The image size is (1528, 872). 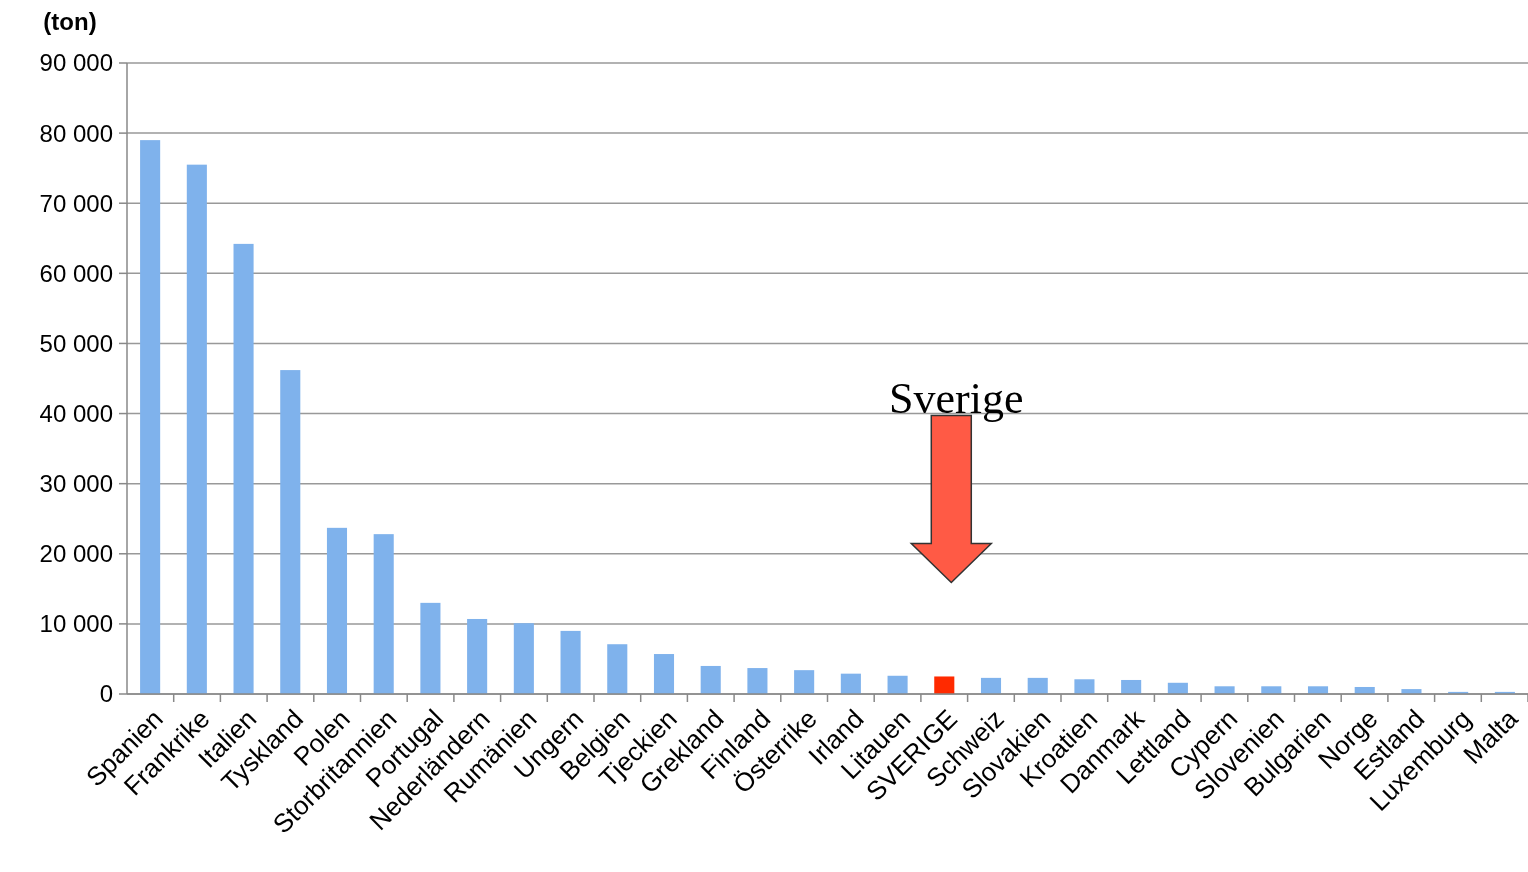 I want to click on y-tick-label: 60 000, so click(x=76, y=273).